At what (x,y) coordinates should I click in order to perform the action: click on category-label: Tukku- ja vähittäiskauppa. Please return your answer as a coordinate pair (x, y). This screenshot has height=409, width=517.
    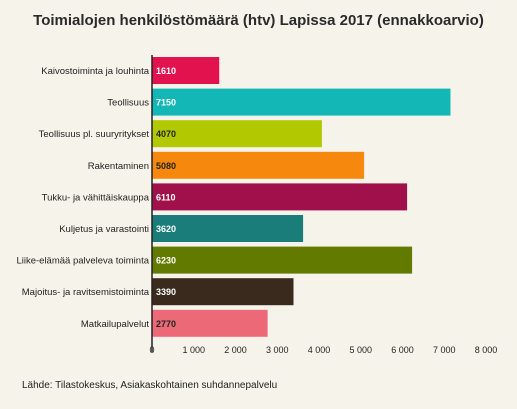
    Looking at the image, I should click on (96, 197).